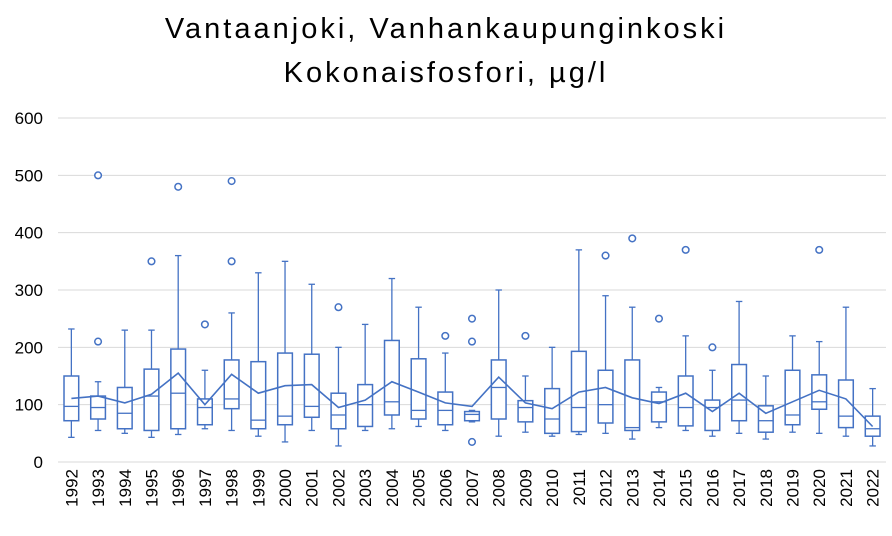 The width and height of the screenshot is (892, 536). Describe the element at coordinates (578, 342) in the screenshot. I see `box-2011` at that location.